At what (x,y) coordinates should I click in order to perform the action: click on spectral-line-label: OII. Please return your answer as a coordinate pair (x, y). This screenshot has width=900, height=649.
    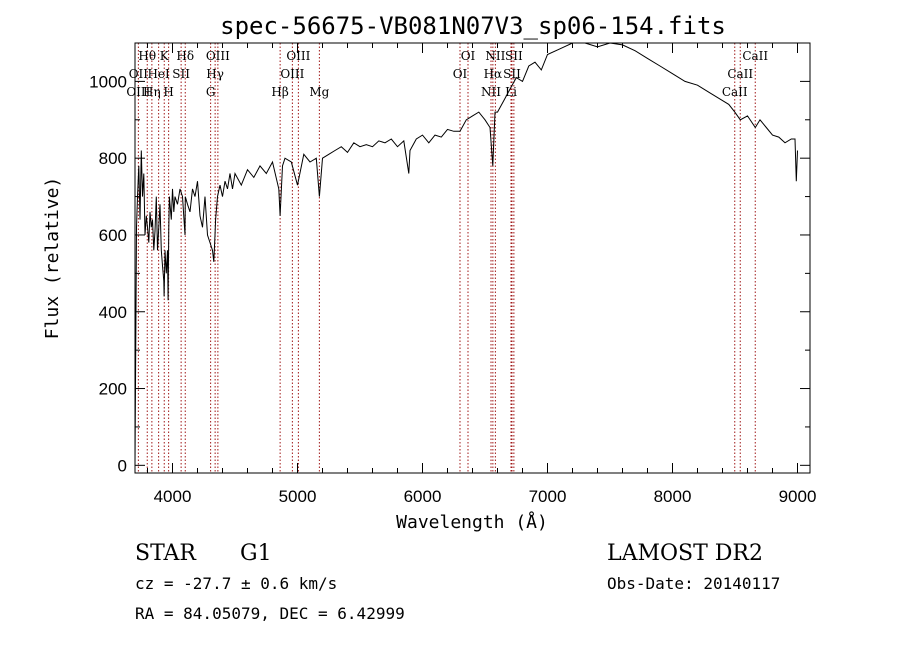
    Looking at the image, I should click on (139, 74).